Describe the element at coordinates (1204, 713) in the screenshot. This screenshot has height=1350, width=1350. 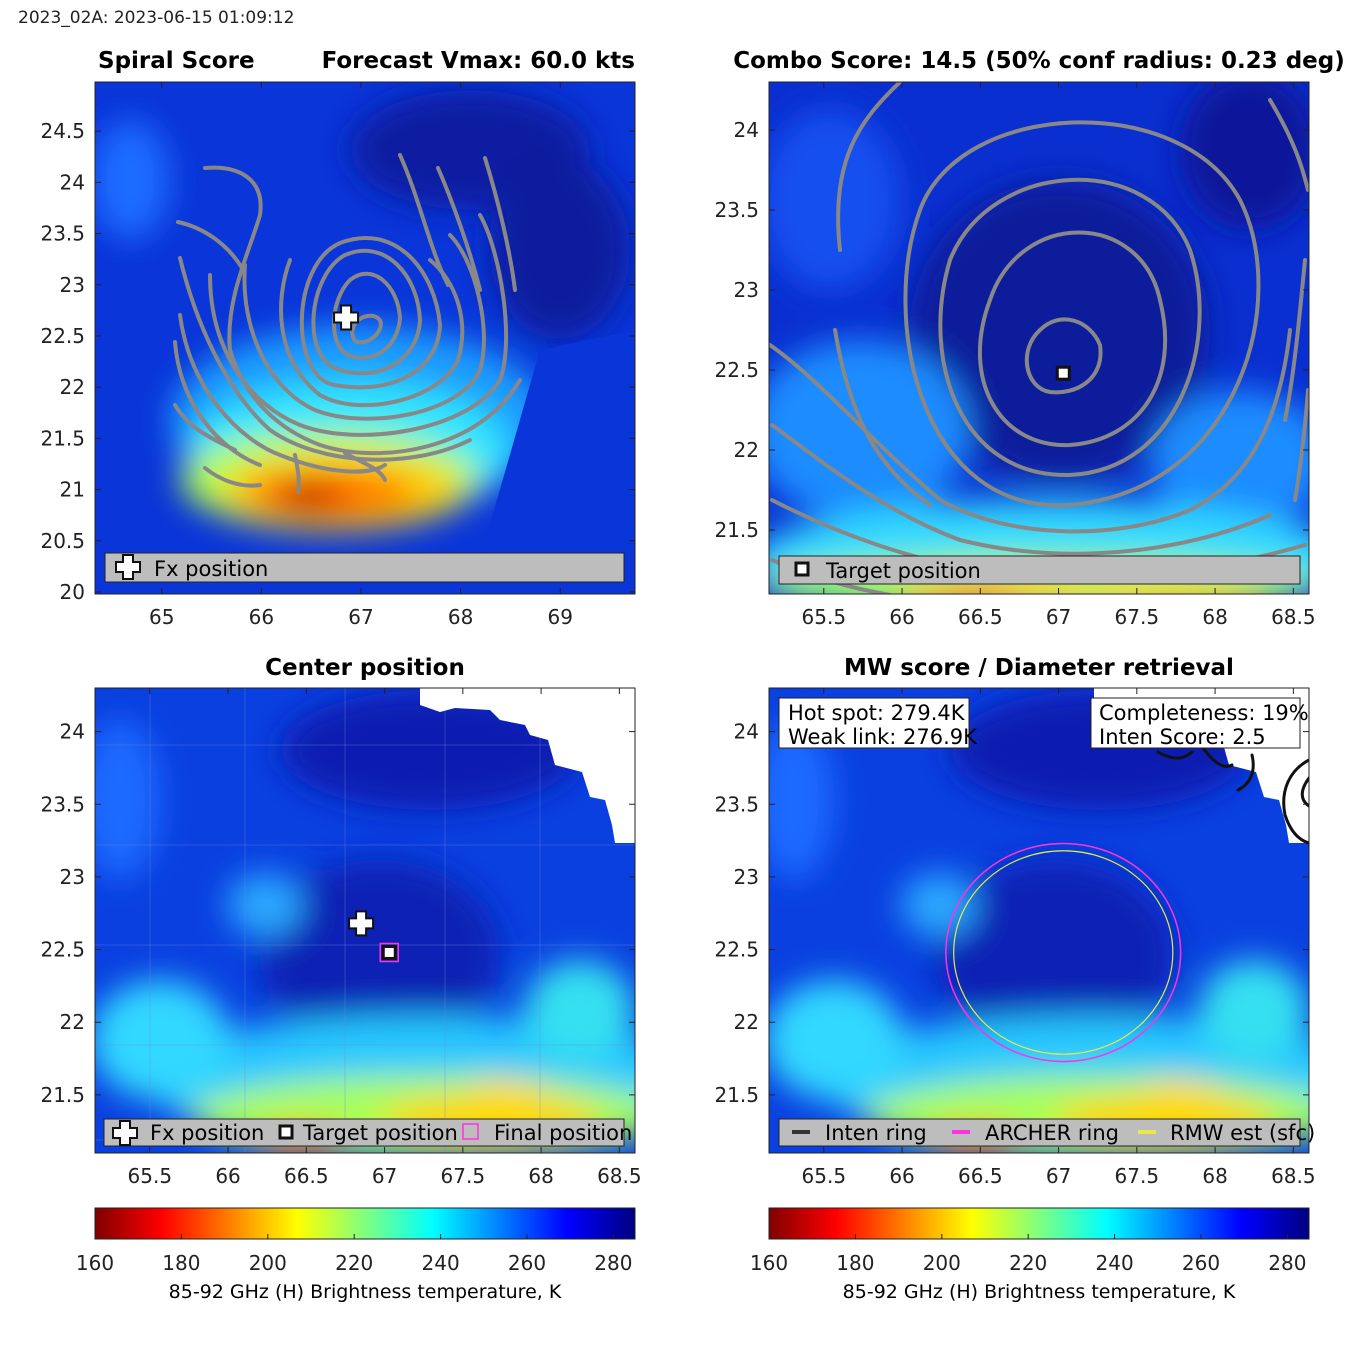
I see `completeness-text: Completeness: 19%` at that location.